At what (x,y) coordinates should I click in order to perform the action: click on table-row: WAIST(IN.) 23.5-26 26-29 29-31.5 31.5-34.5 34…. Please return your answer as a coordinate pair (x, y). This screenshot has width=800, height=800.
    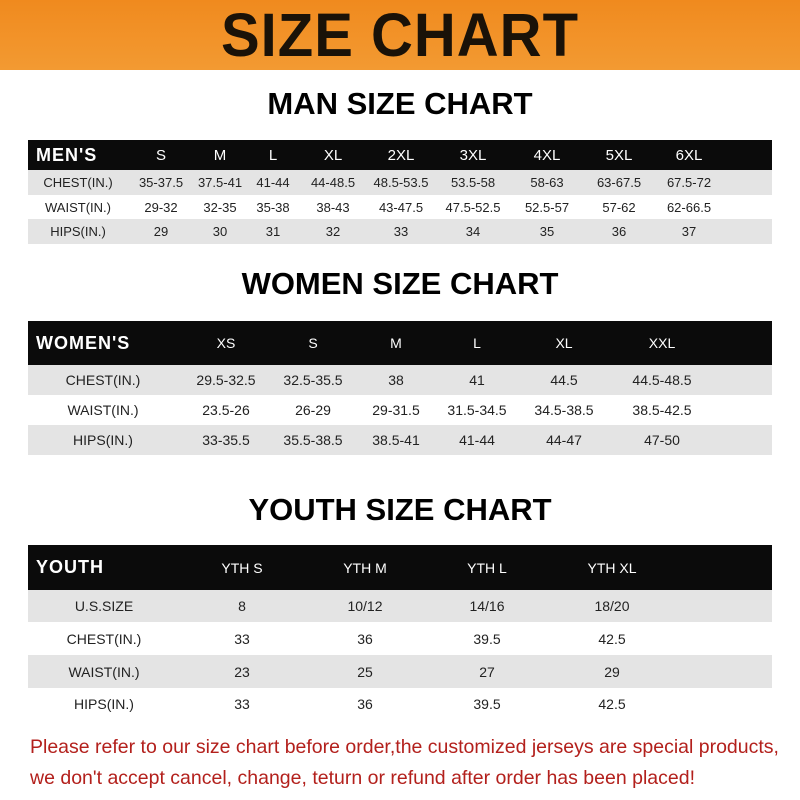
    Looking at the image, I should click on (400, 410).